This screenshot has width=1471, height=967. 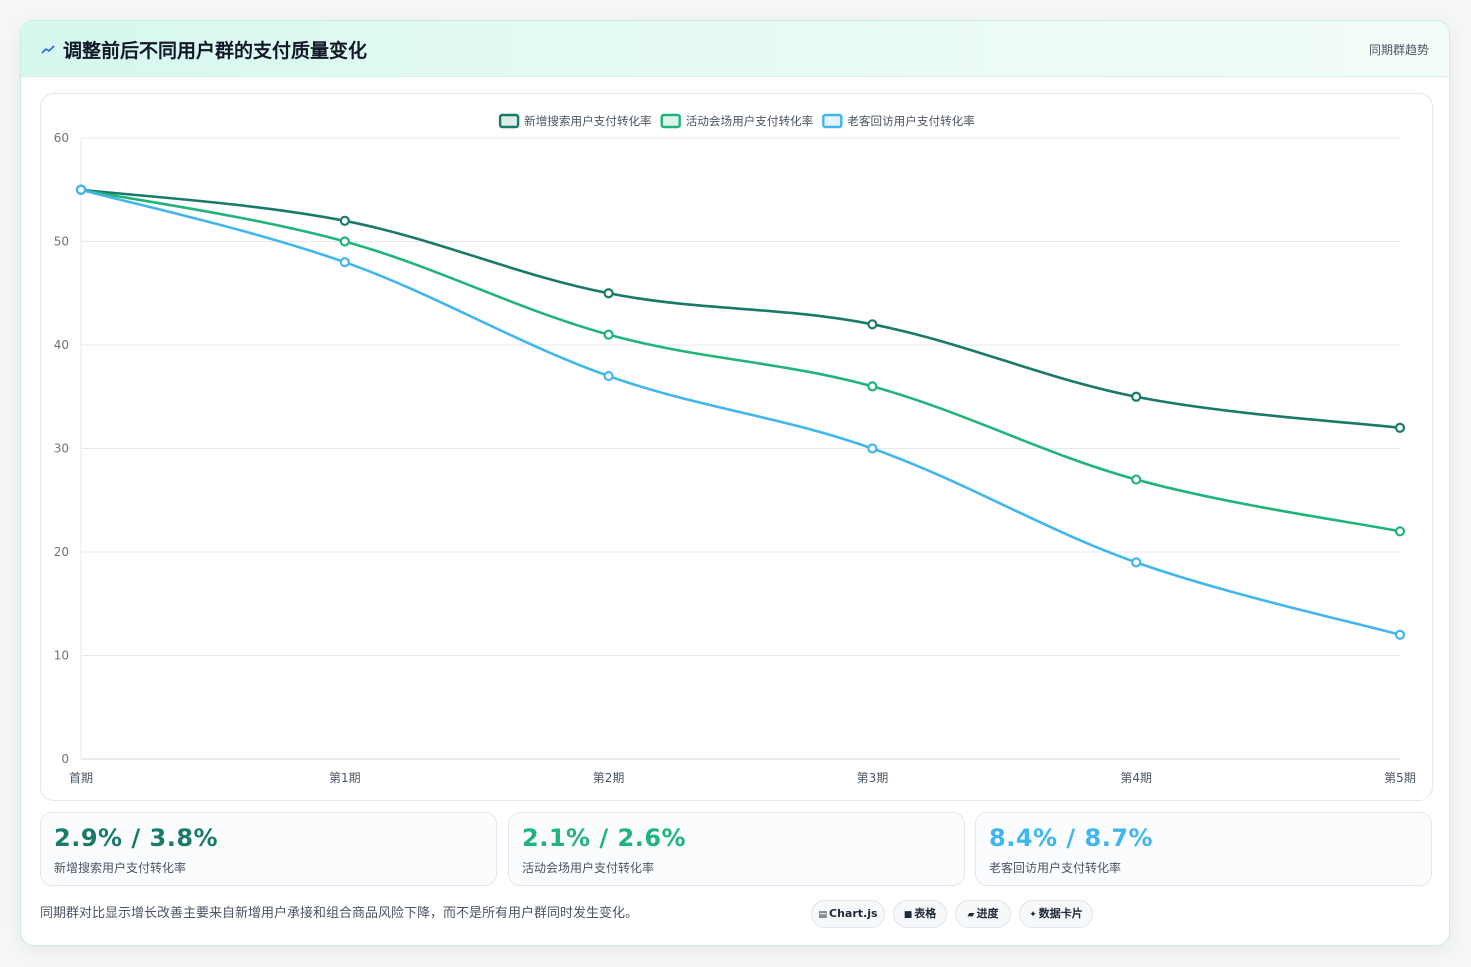 What do you see at coordinates (1071, 838) in the screenshot?
I see `stat-value: 8.4% / 8.7%` at bounding box center [1071, 838].